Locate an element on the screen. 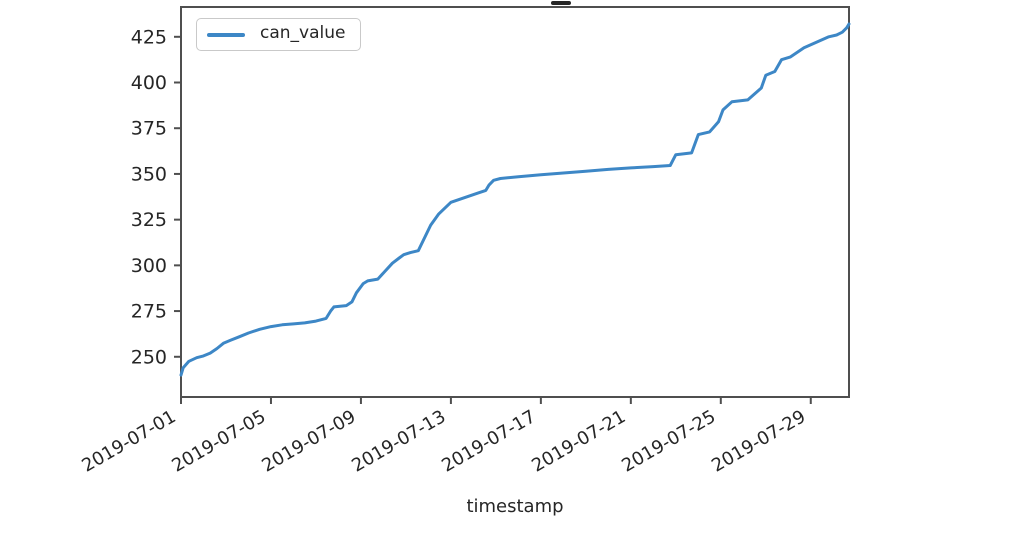 This screenshot has width=1031, height=540. legend: can_value is located at coordinates (279, 34).